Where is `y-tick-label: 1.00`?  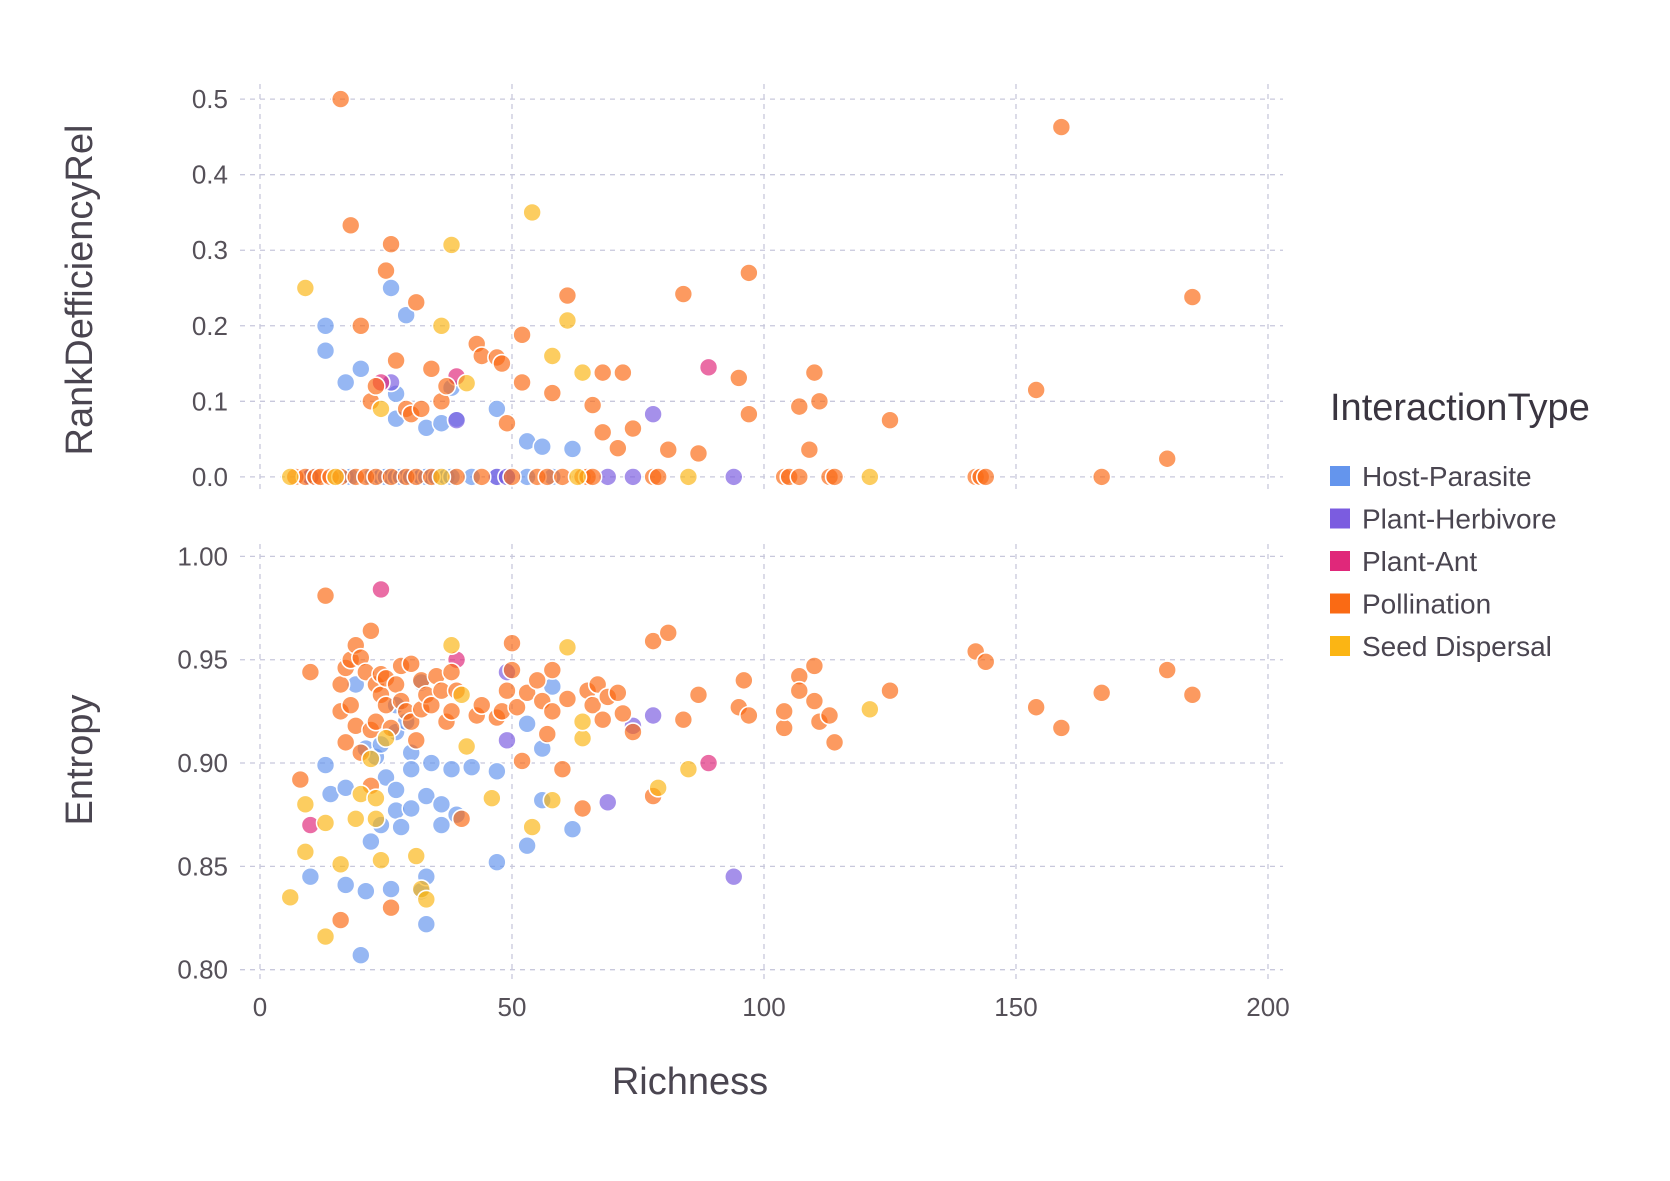 y-tick-label: 1.00 is located at coordinates (202, 556).